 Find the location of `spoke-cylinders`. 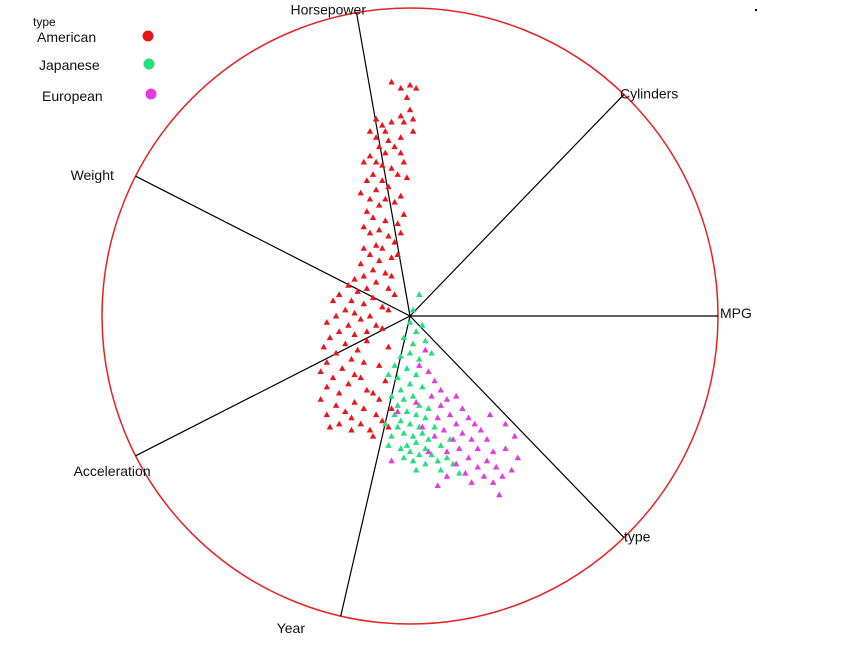

spoke-cylinders is located at coordinates (517, 205).